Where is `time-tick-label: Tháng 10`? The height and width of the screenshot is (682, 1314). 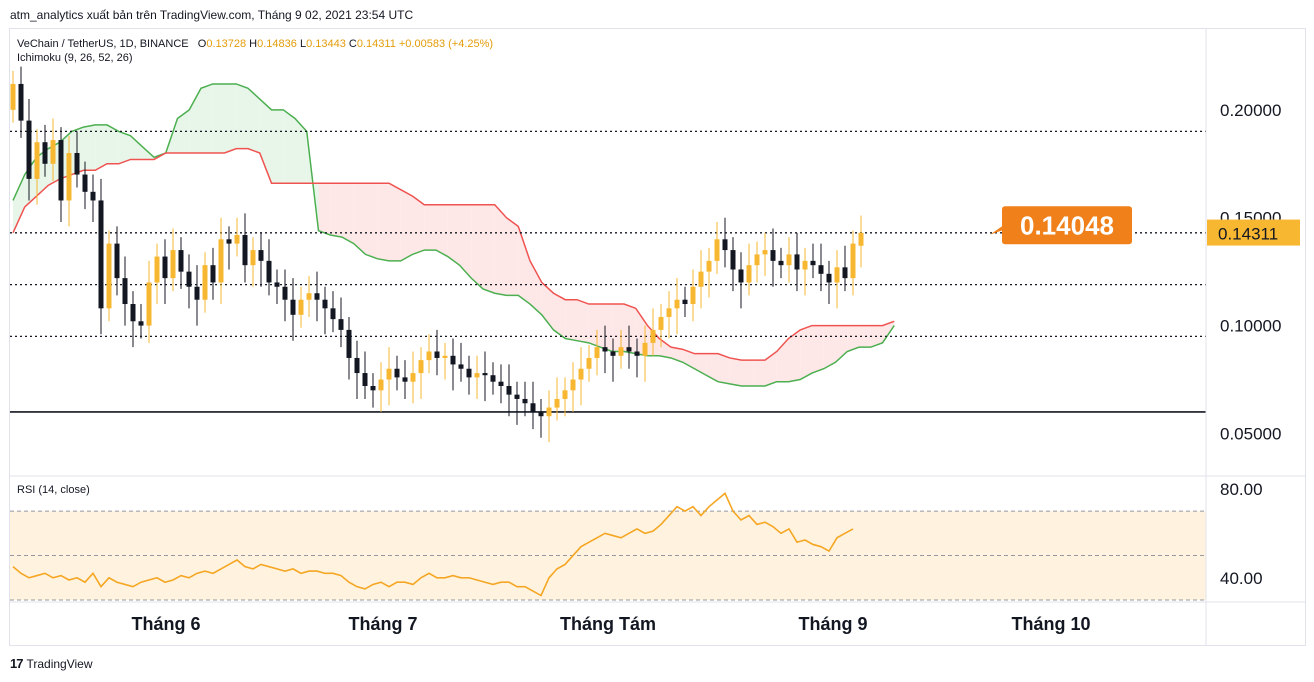
time-tick-label: Tháng 10 is located at coordinates (1050, 624).